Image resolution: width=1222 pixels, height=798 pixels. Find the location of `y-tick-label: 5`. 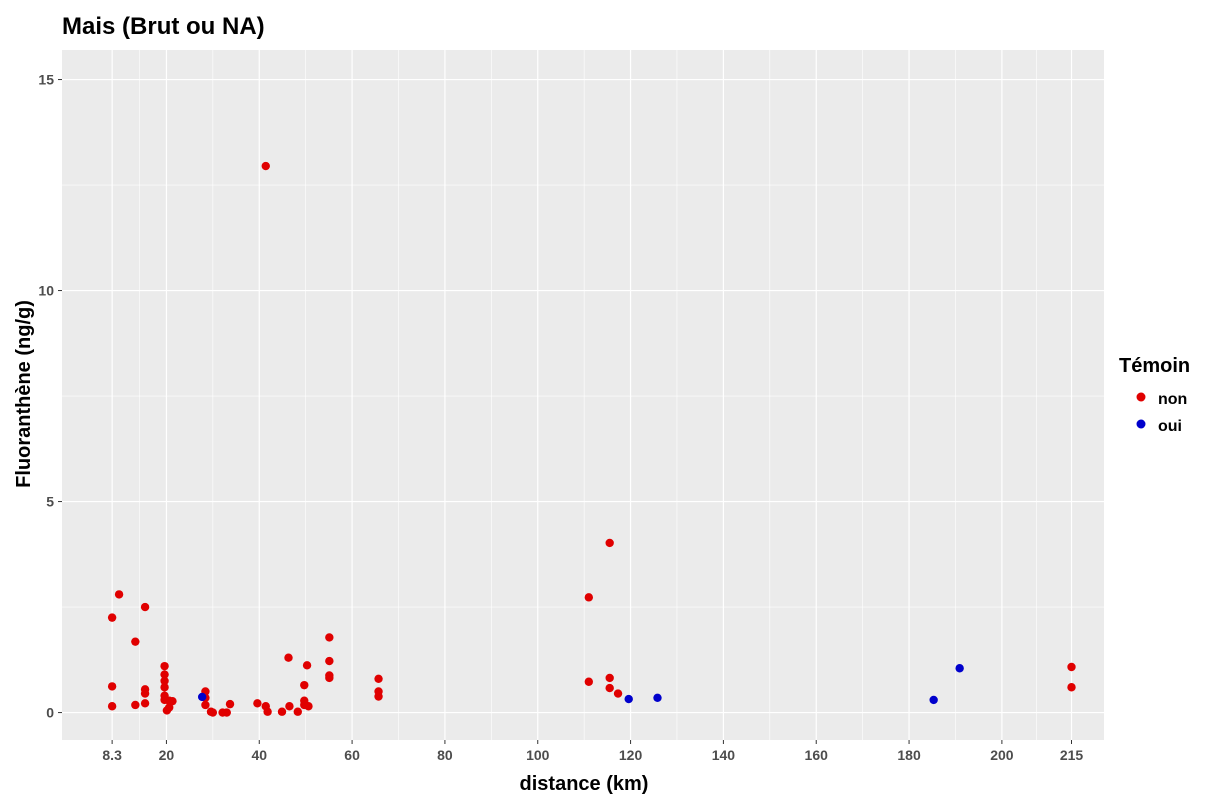

y-tick-label: 5 is located at coordinates (50, 502).